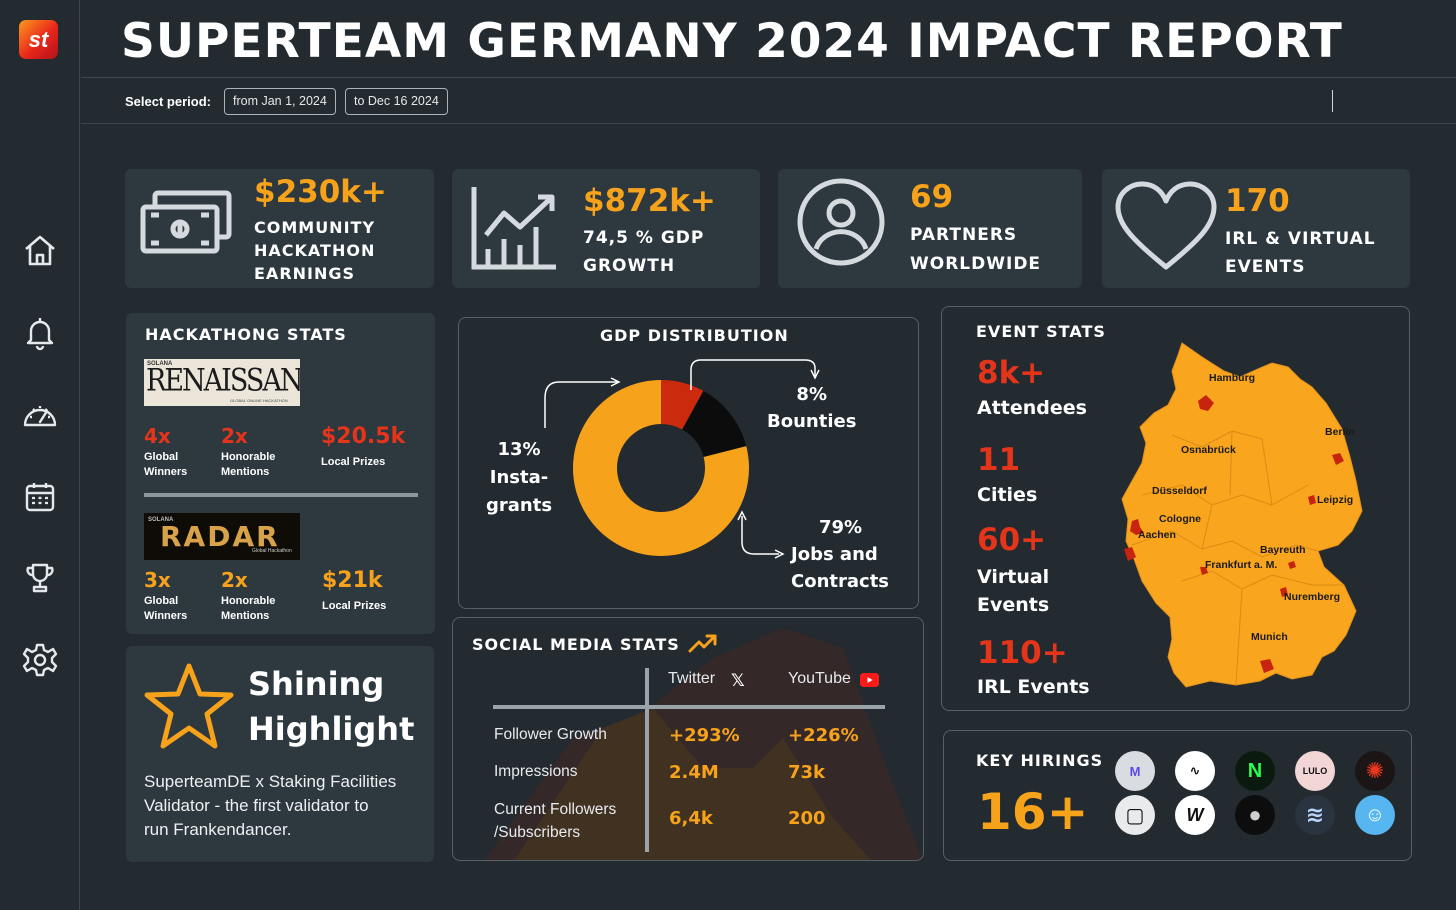 This screenshot has height=910, width=1456. Describe the element at coordinates (823, 735) in the screenshot. I see `youtube-follower-growth: +226%` at that location.